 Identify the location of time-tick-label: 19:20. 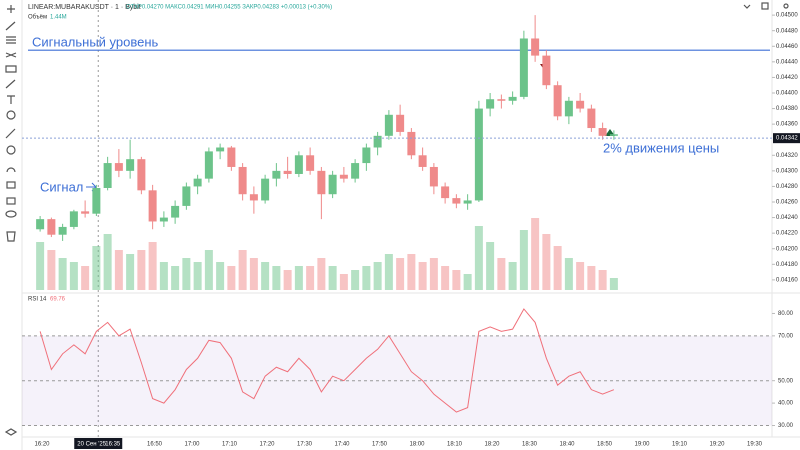
(717, 445).